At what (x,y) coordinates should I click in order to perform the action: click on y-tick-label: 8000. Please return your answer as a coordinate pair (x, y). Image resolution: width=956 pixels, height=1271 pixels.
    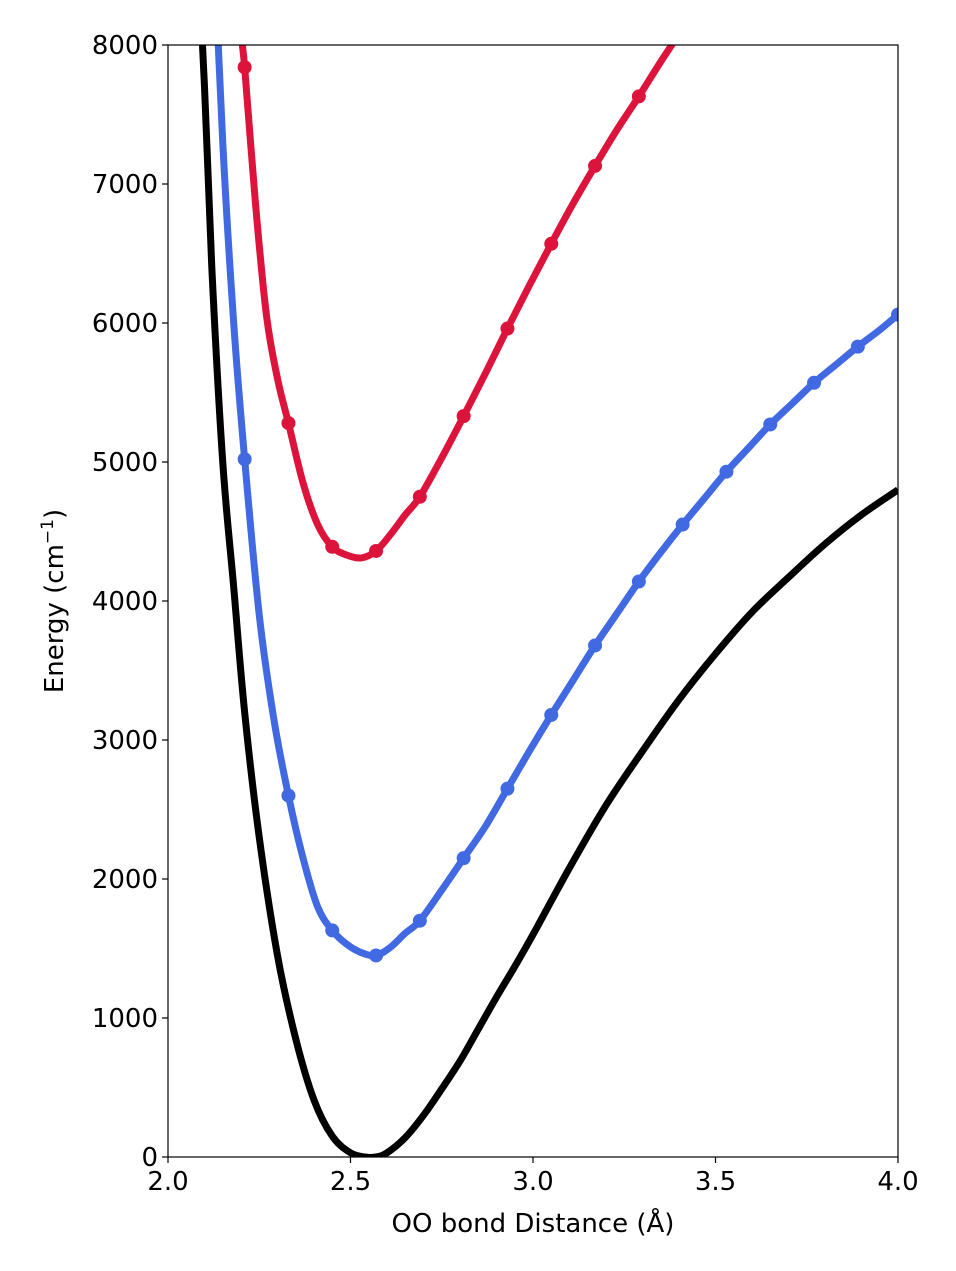
    Looking at the image, I should click on (125, 46).